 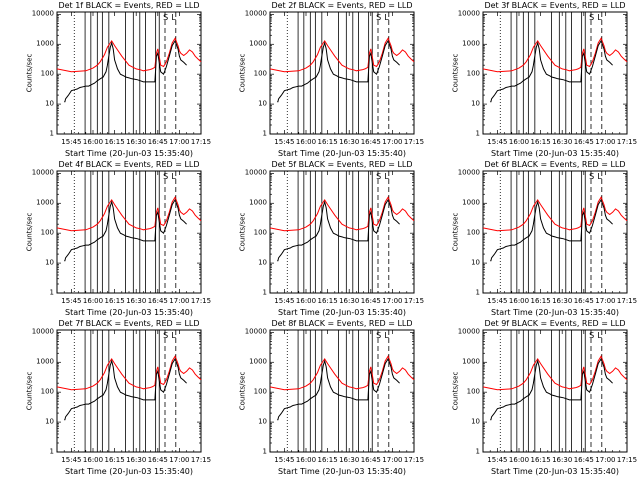 I want to click on panel-title: Det 5f BLACK = Events, RED = LLD, so click(x=342, y=164).